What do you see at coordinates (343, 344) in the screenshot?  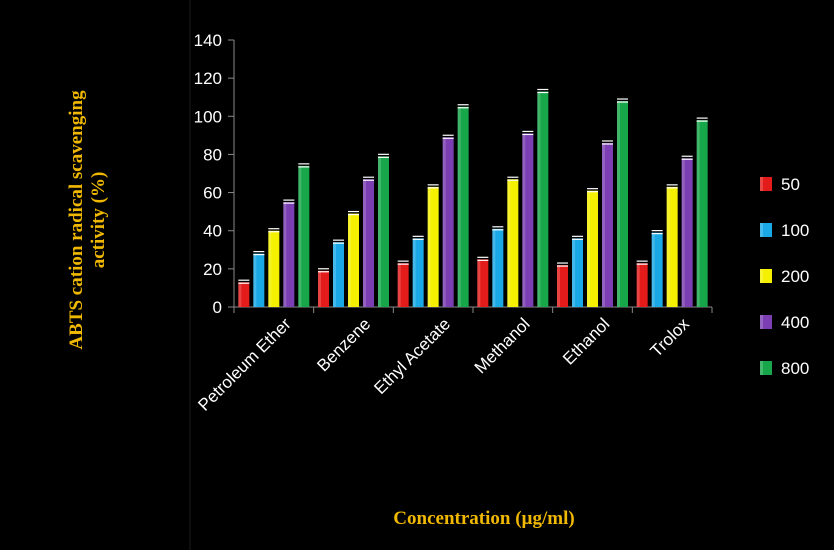 I see `x-tick-label: Benzene` at bounding box center [343, 344].